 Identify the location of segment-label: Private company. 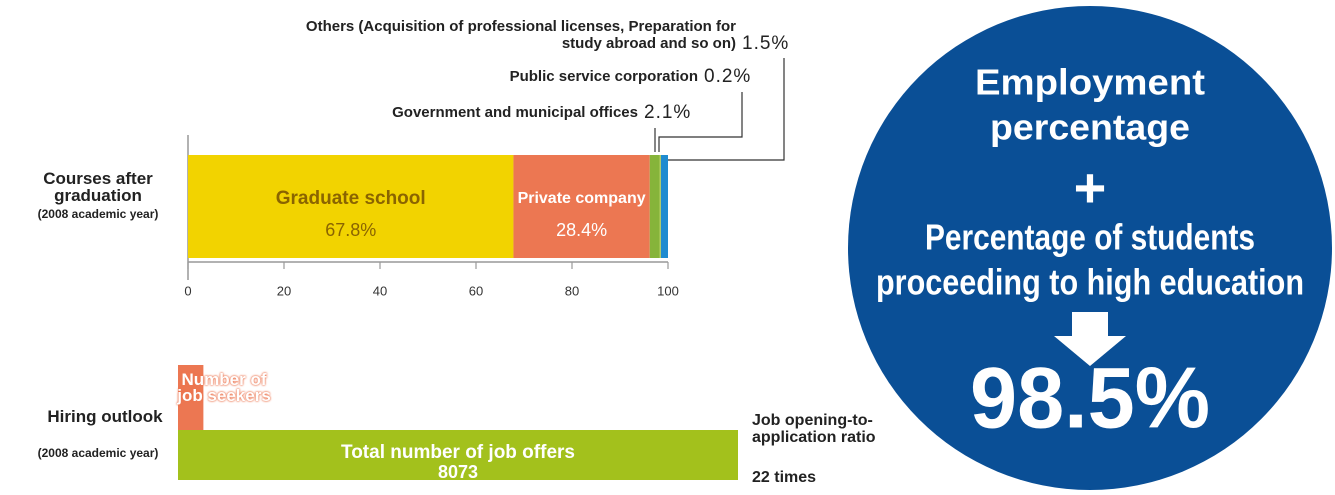
(582, 198).